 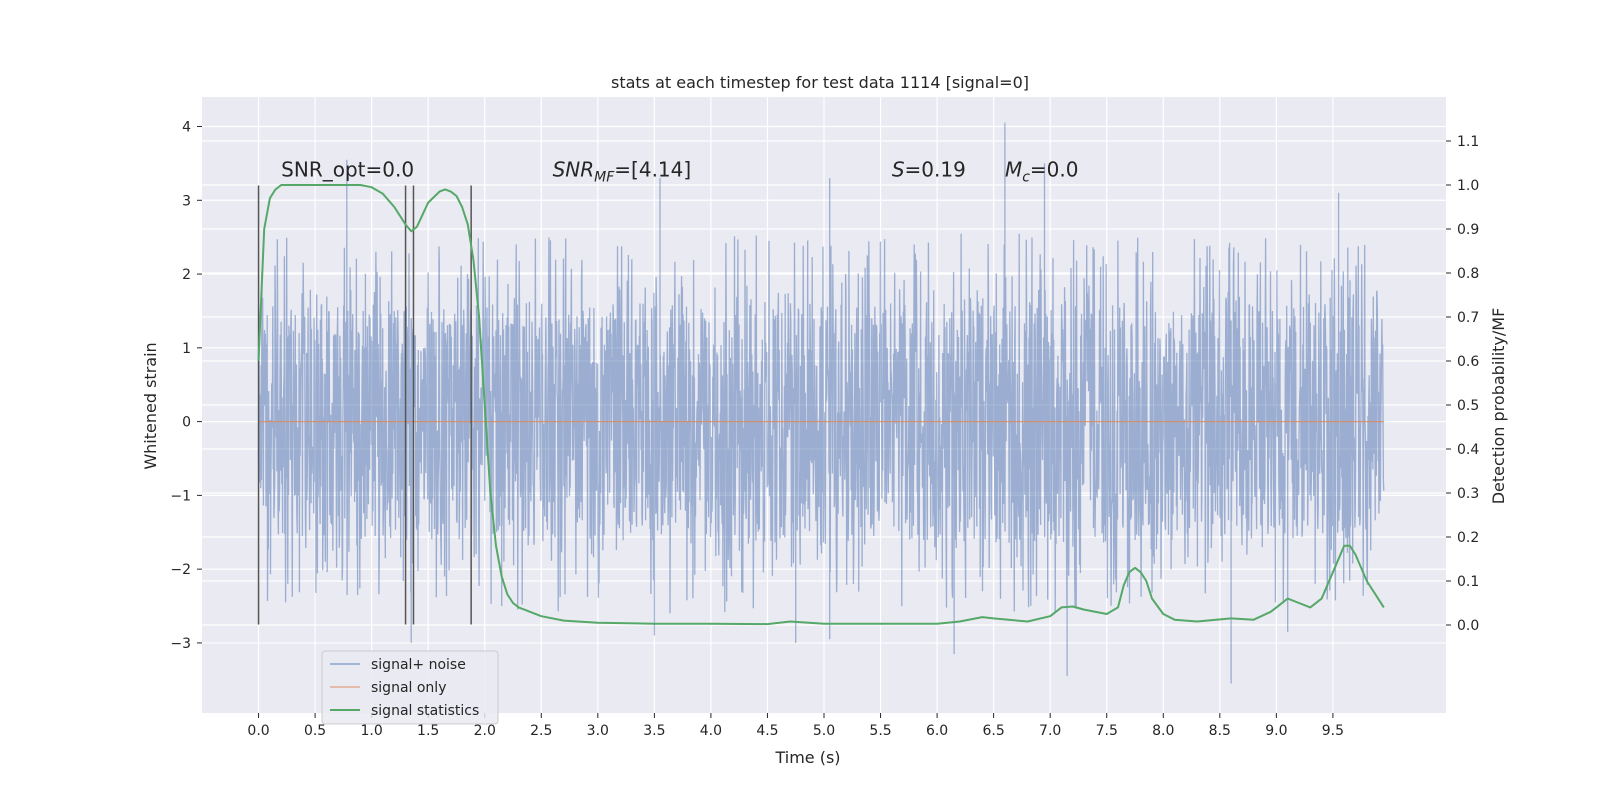 I want to click on x-tick-label-16: 8.0, so click(x=1163, y=731).